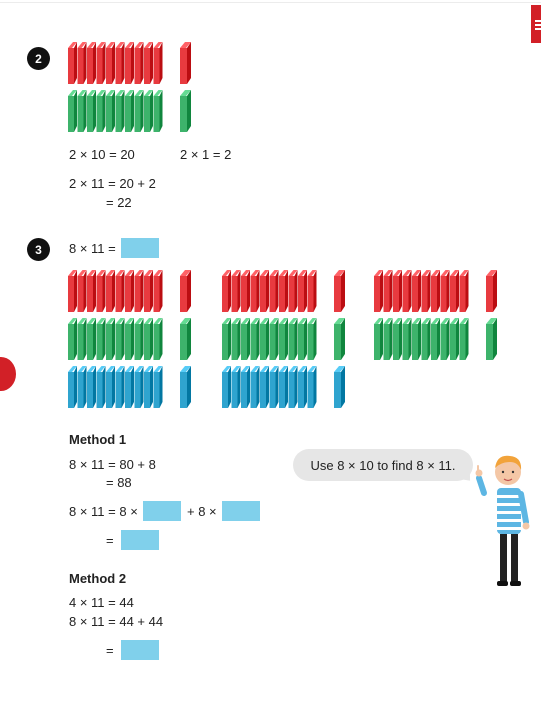  Describe the element at coordinates (185, 321) in the screenshot. I see `unit-block-top` at that location.